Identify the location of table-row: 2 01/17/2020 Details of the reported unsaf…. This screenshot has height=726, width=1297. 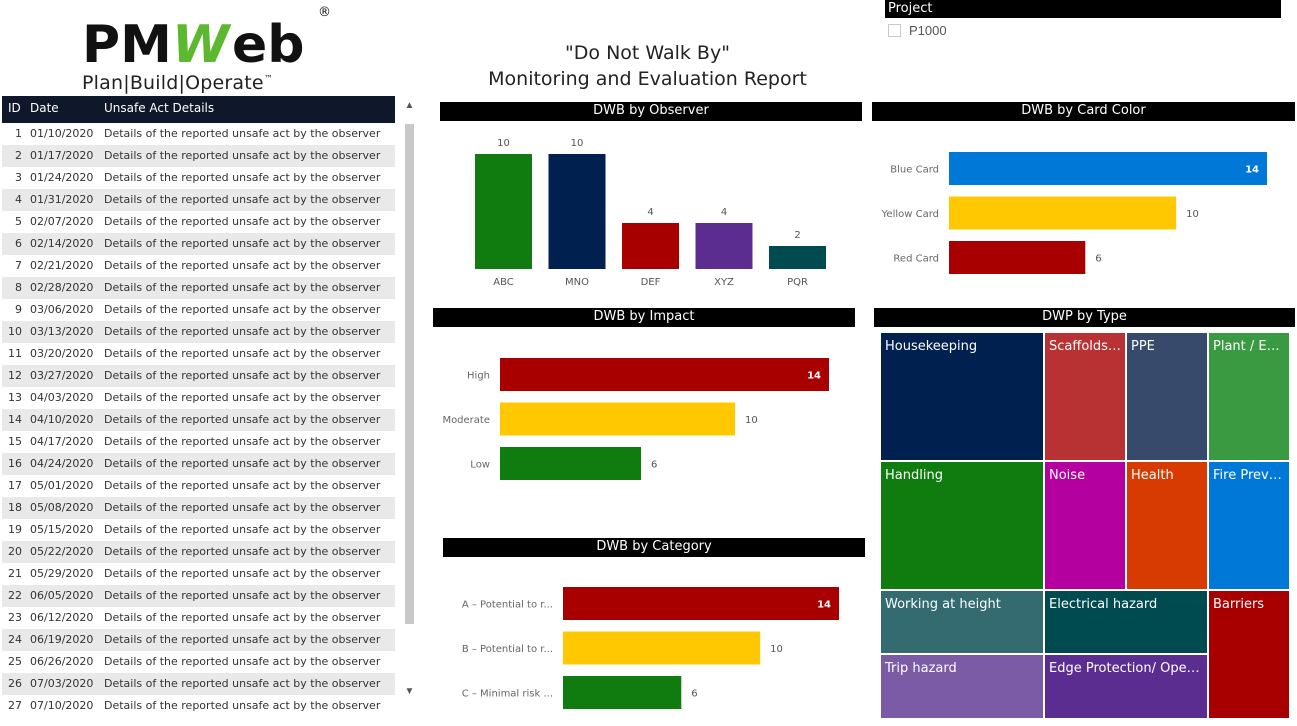
(198, 156).